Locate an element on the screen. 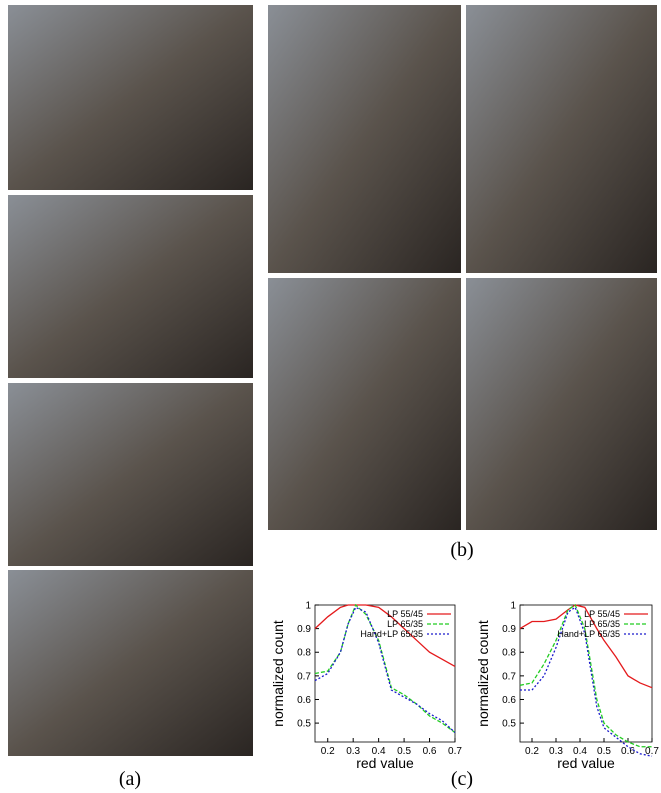  caption: (a) is located at coordinates (130, 779).